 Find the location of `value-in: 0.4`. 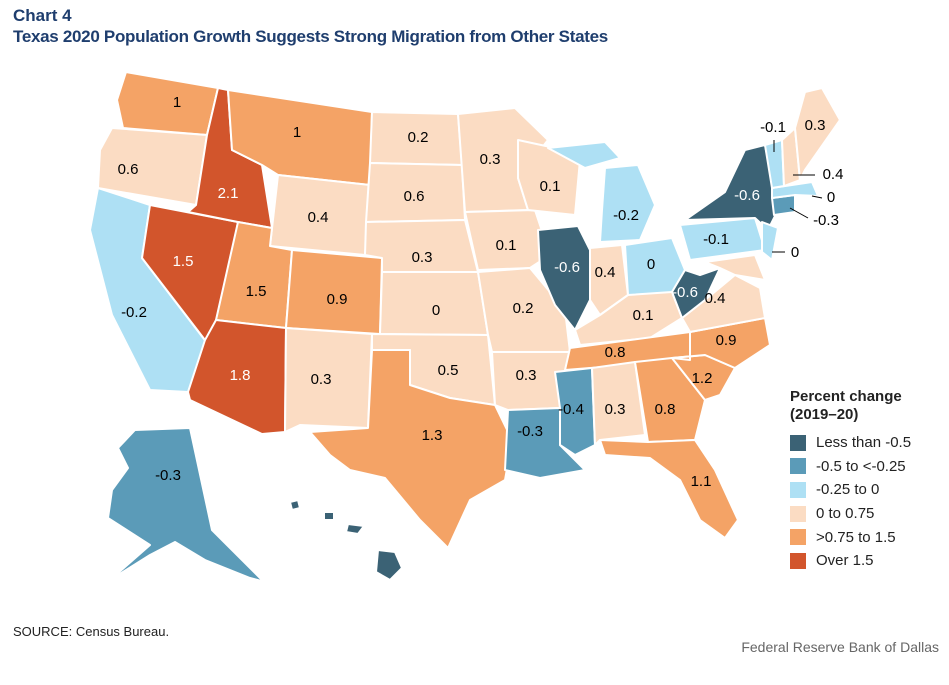

value-in: 0.4 is located at coordinates (605, 272).